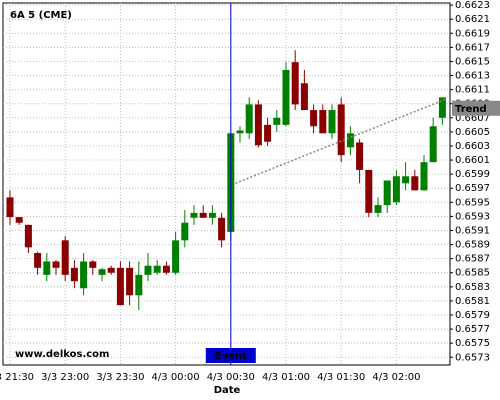 Image resolution: width=500 pixels, height=400 pixels. What do you see at coordinates (472, 287) in the screenshot?
I see `y-tick-label: 0.6583` at bounding box center [472, 287].